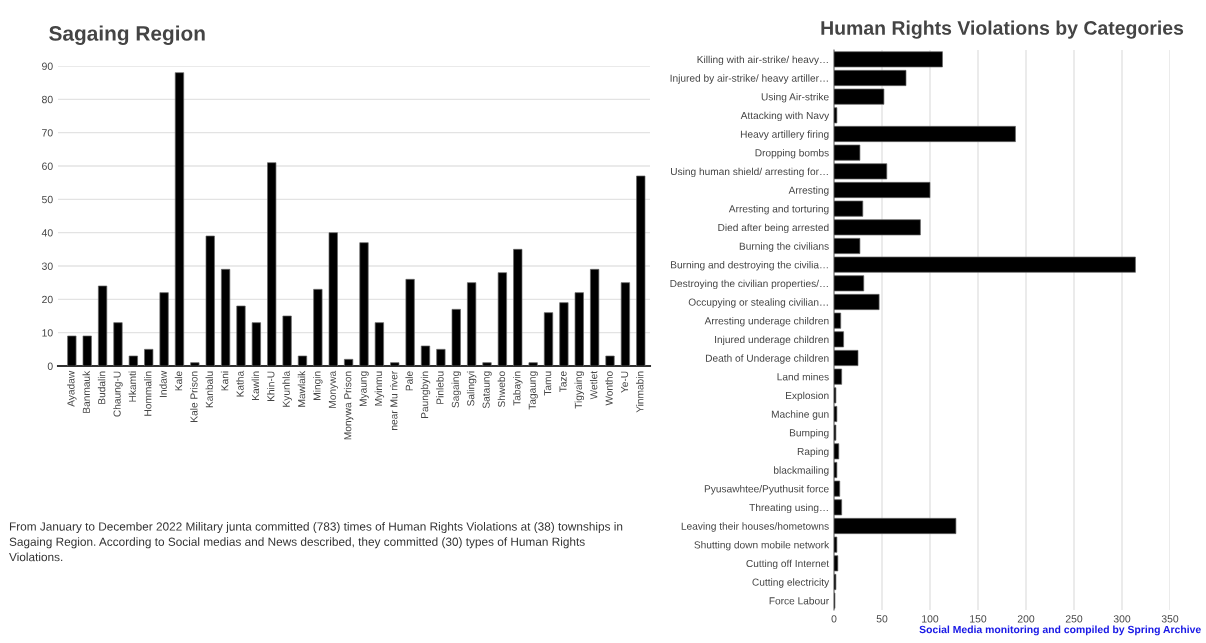  Describe the element at coordinates (1002, 29) in the screenshot. I see `chart-title: Human Rights Violations by Categories` at that location.